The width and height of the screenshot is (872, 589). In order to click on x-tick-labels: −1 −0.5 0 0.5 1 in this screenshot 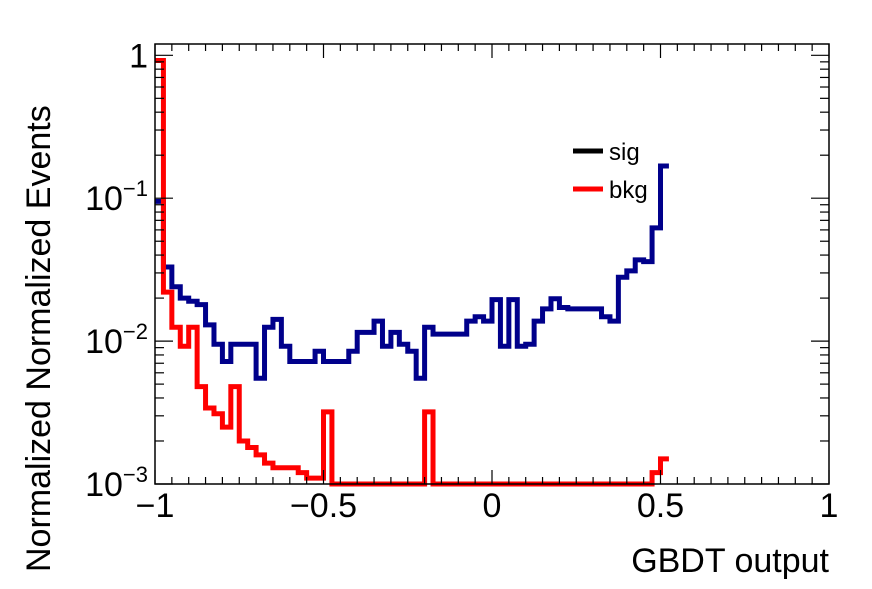, I will do `click(487, 506)`.